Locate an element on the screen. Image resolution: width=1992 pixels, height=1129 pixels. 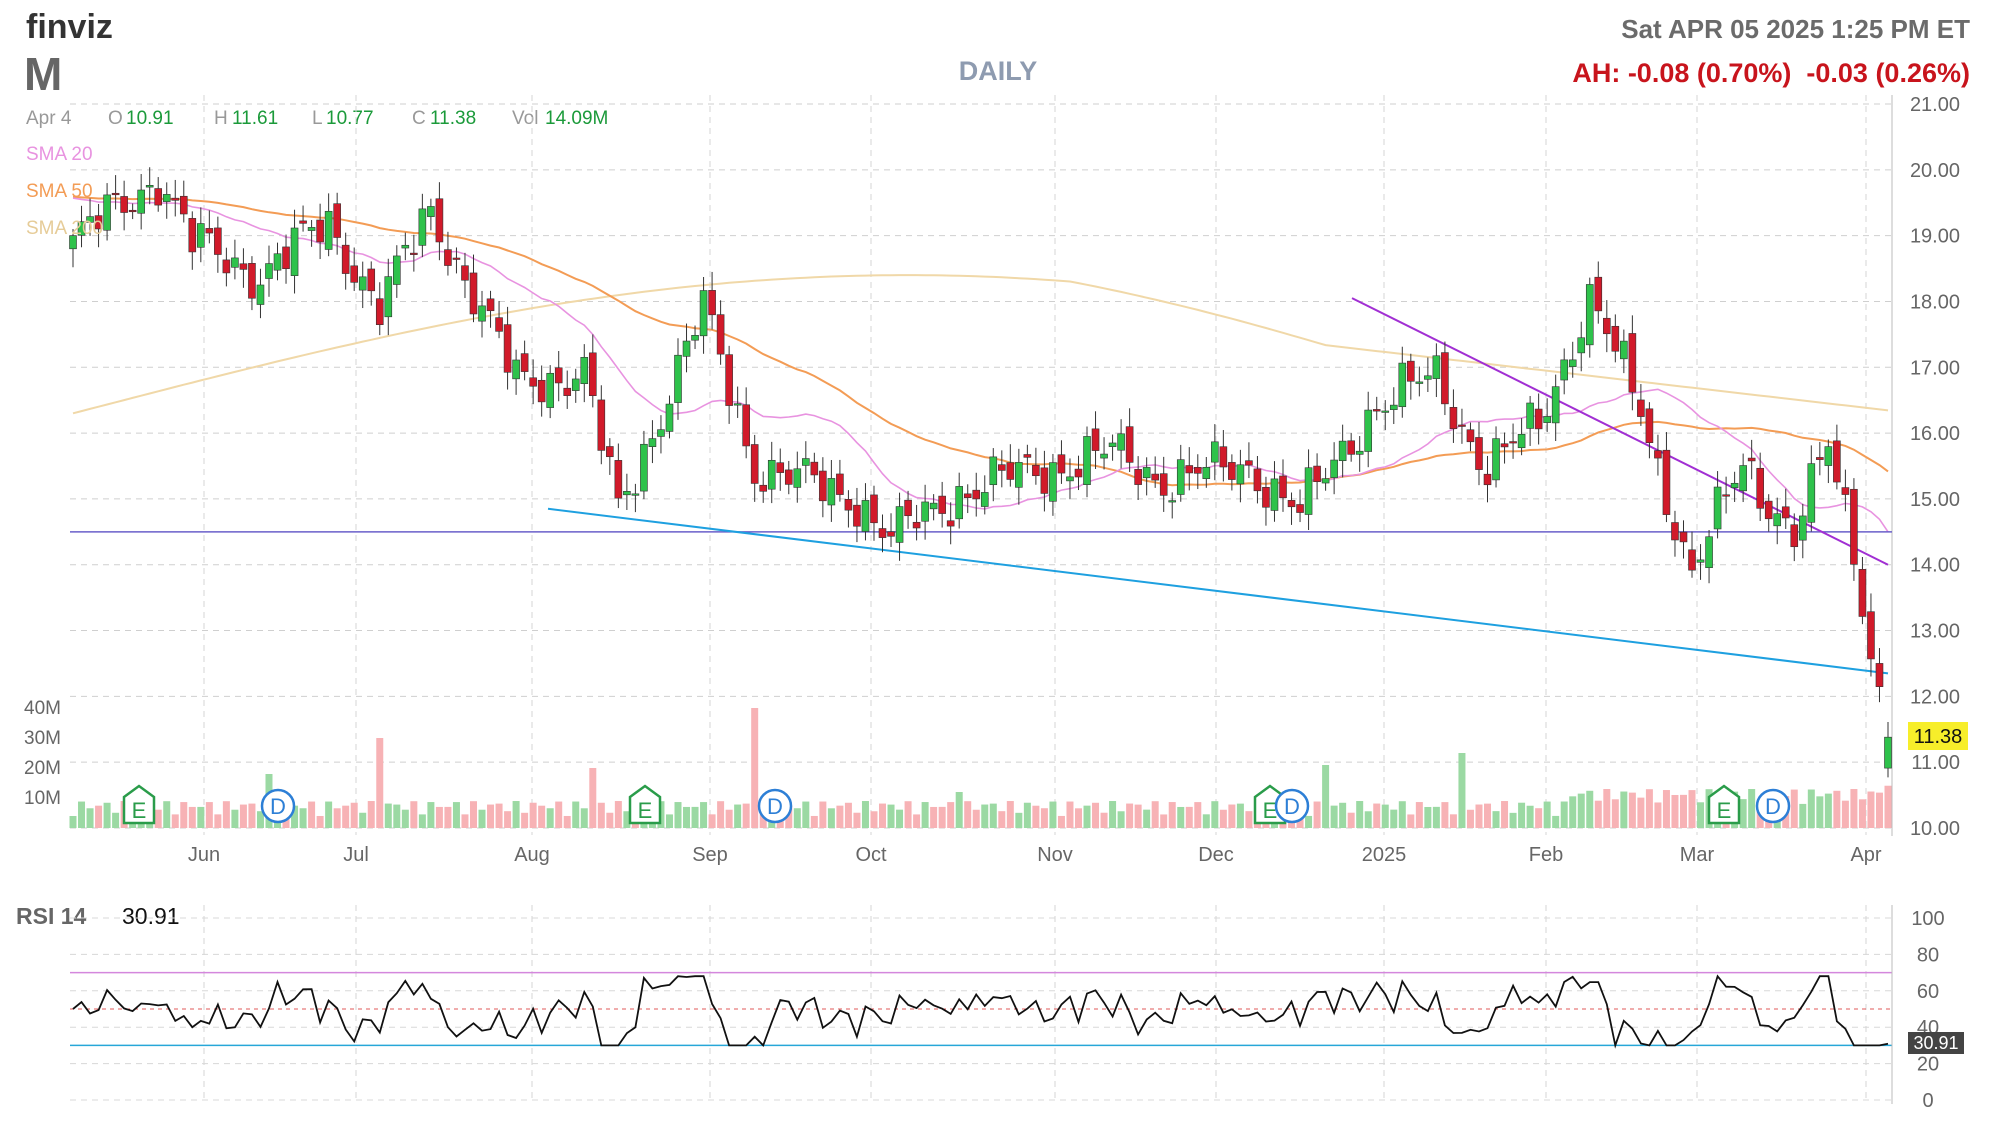
rsi-tick-label: 0 is located at coordinates (1927, 1101).